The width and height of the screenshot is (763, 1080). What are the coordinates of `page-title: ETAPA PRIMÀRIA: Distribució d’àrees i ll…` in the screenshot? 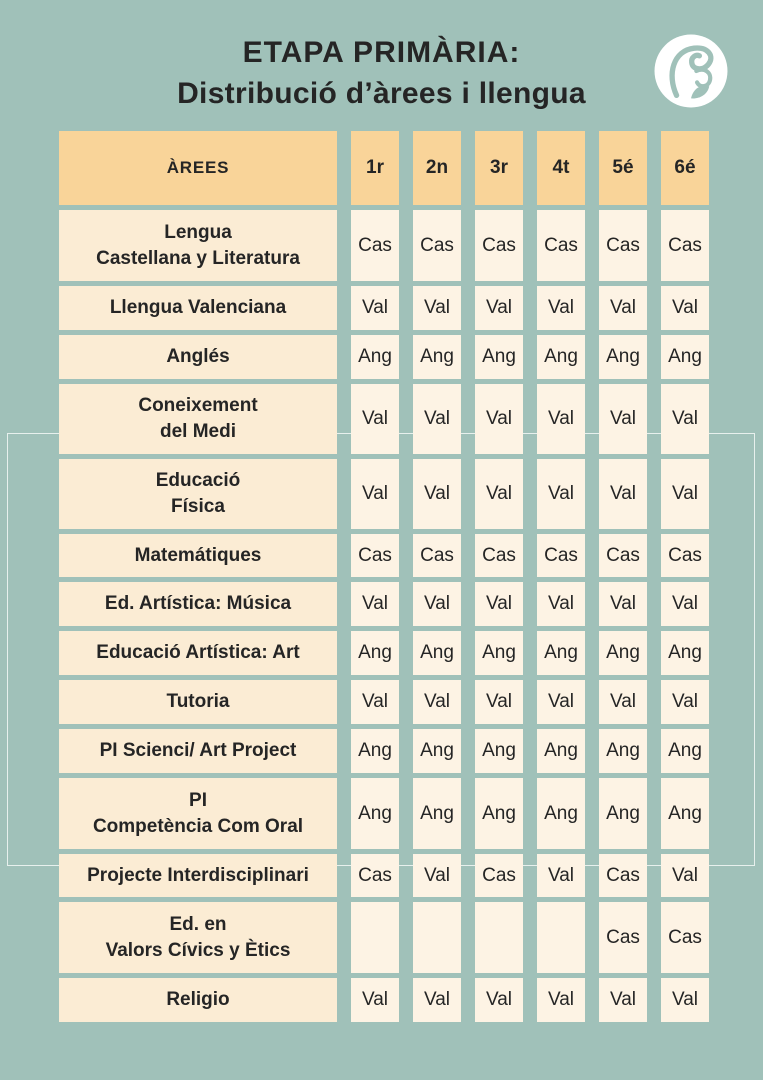 It's located at (381, 73).